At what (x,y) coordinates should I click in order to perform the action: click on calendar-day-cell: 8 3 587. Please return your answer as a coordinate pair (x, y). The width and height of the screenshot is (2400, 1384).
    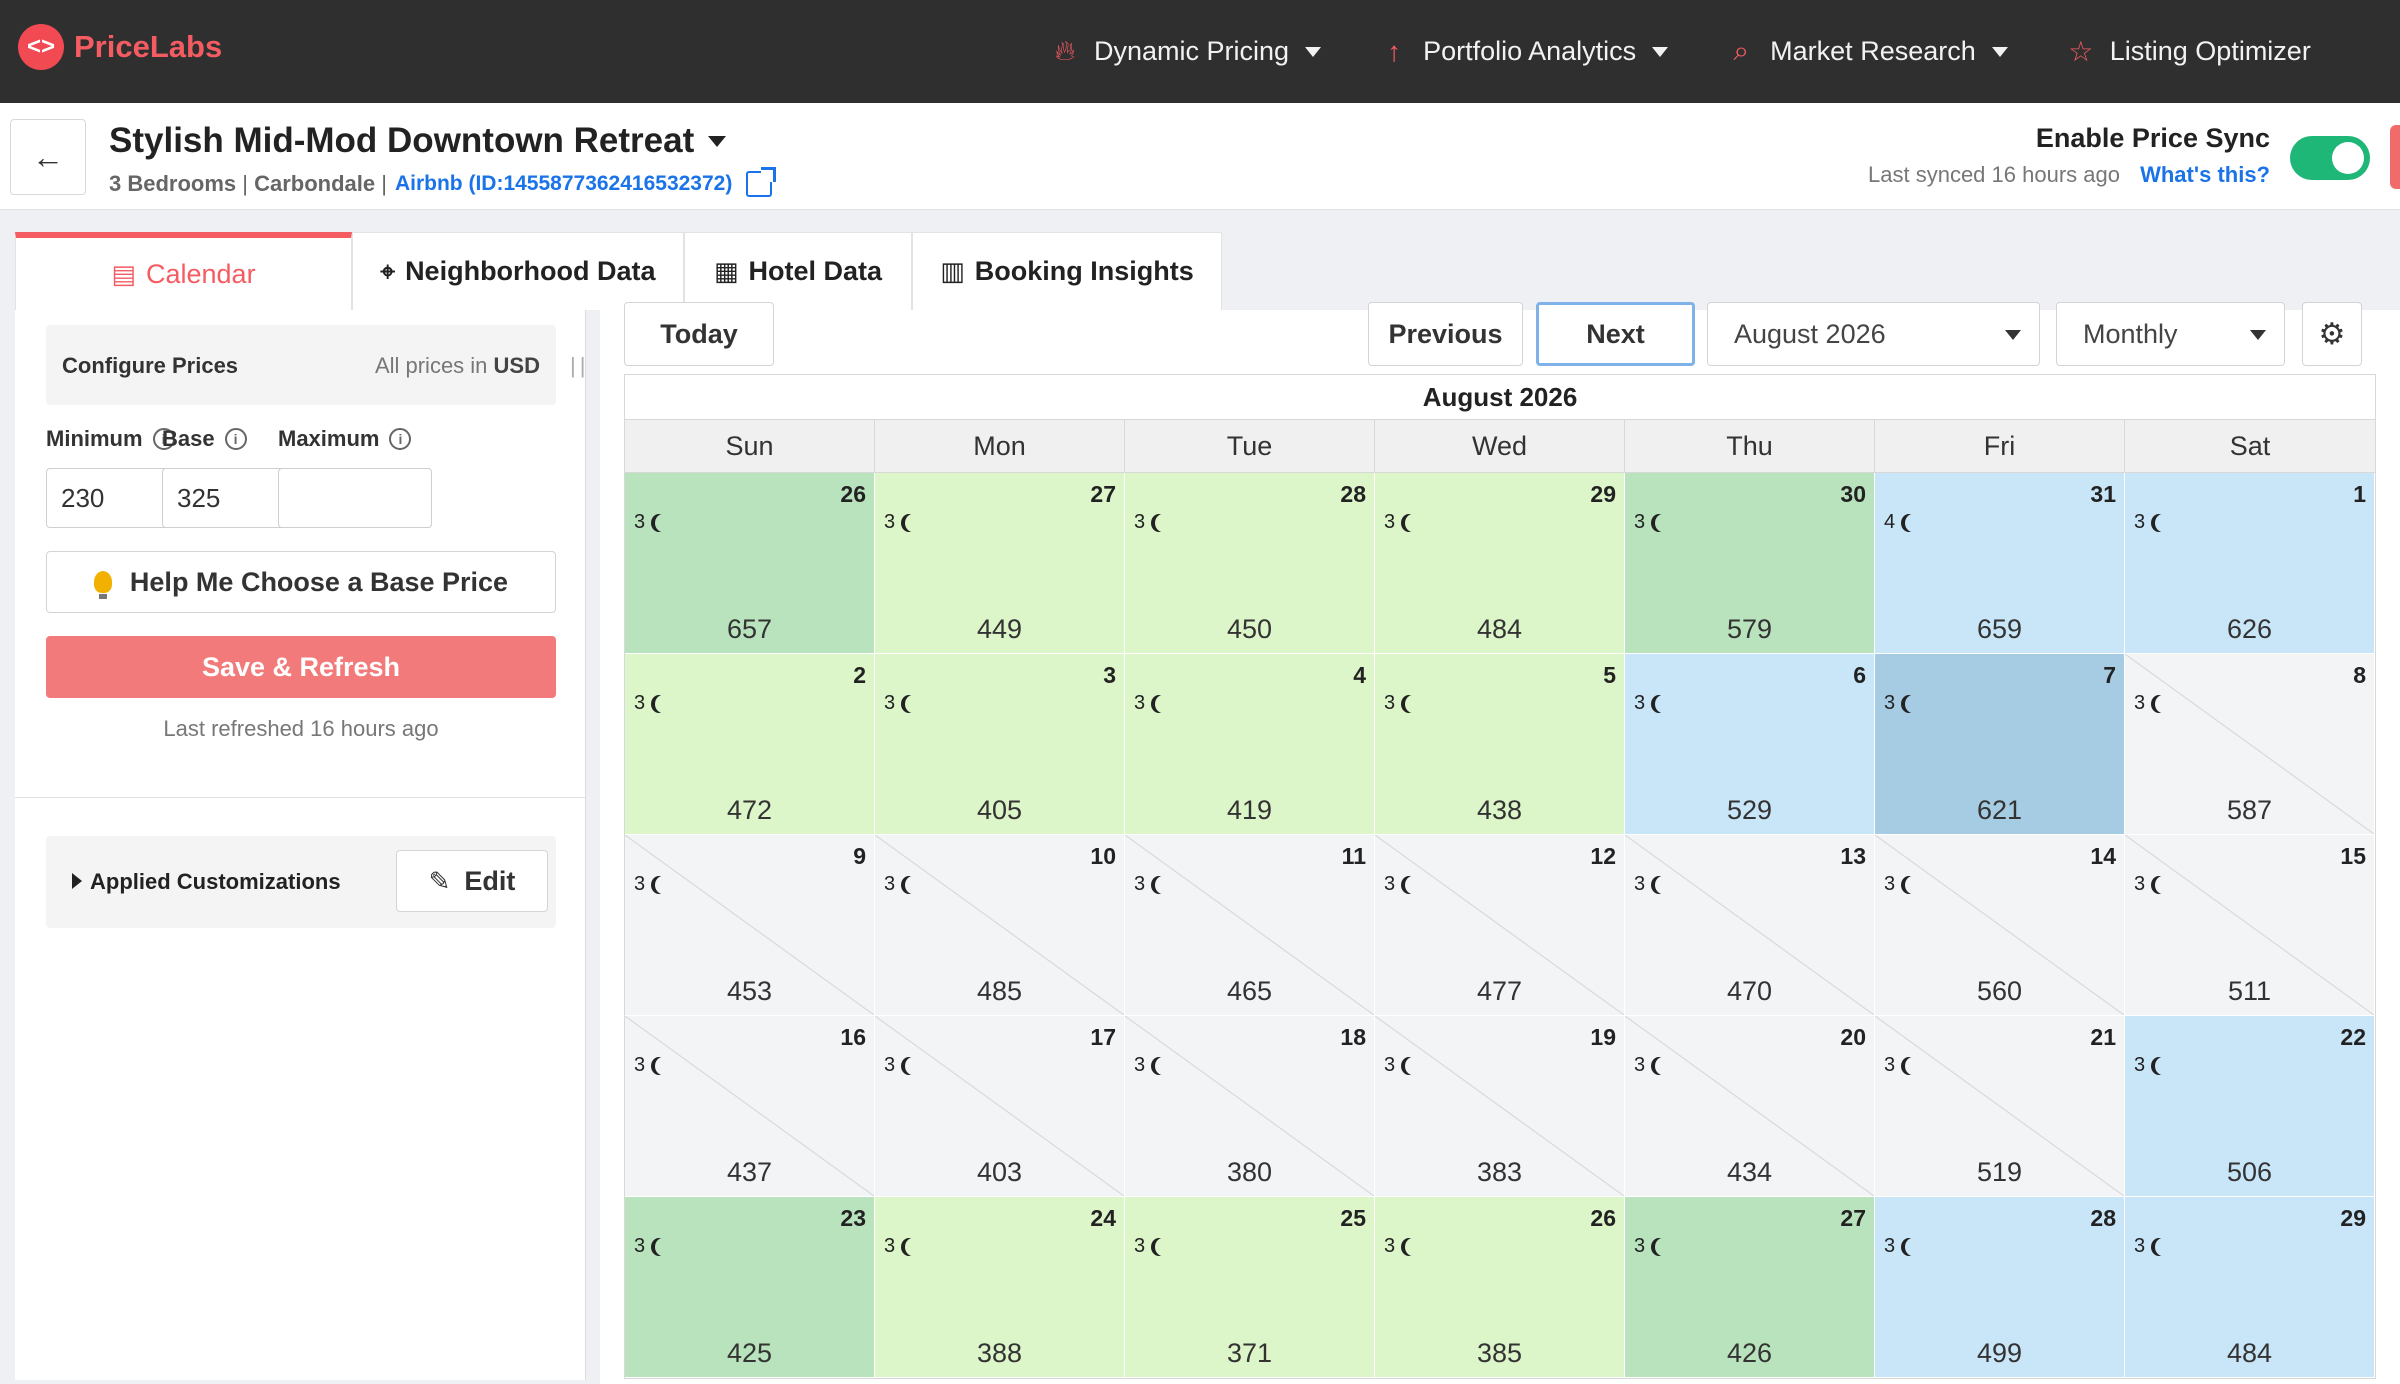
    Looking at the image, I should click on (2250, 744).